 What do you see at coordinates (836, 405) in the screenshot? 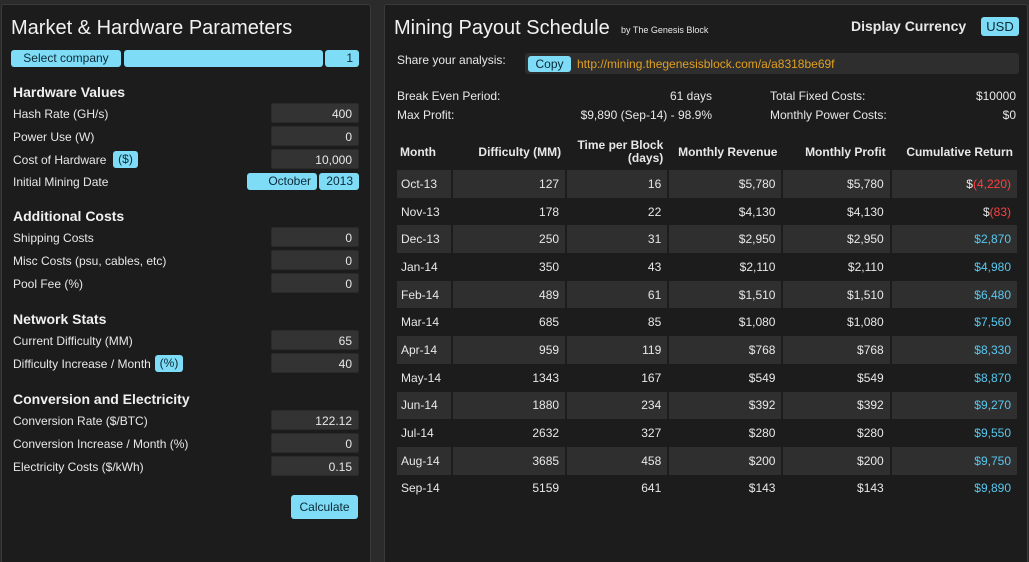
I see `monthly-profit-cell: $392` at bounding box center [836, 405].